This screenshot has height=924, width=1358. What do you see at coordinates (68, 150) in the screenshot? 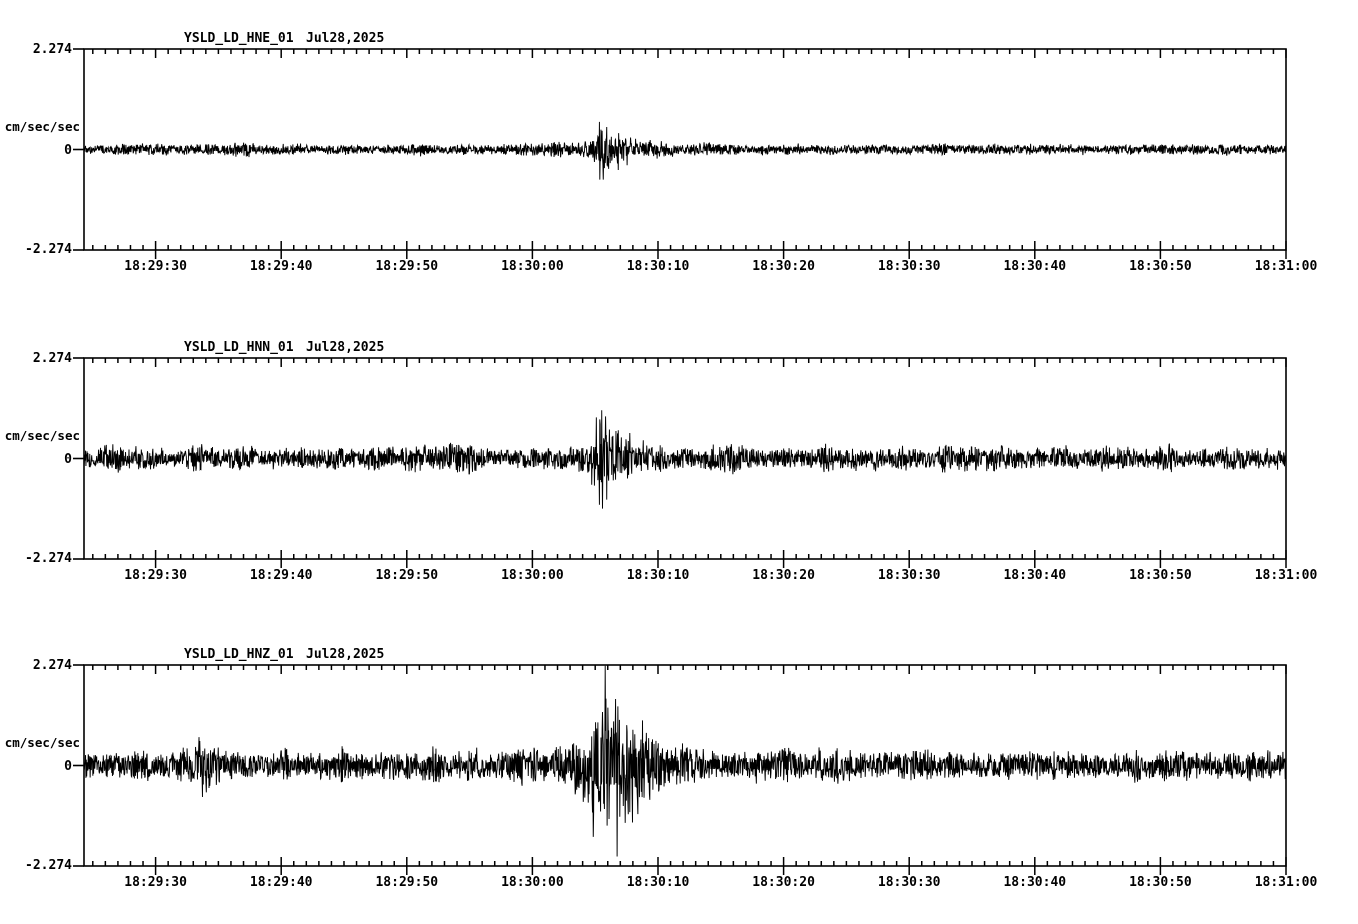
I see `ytick-mid-hne: 0` at bounding box center [68, 150].